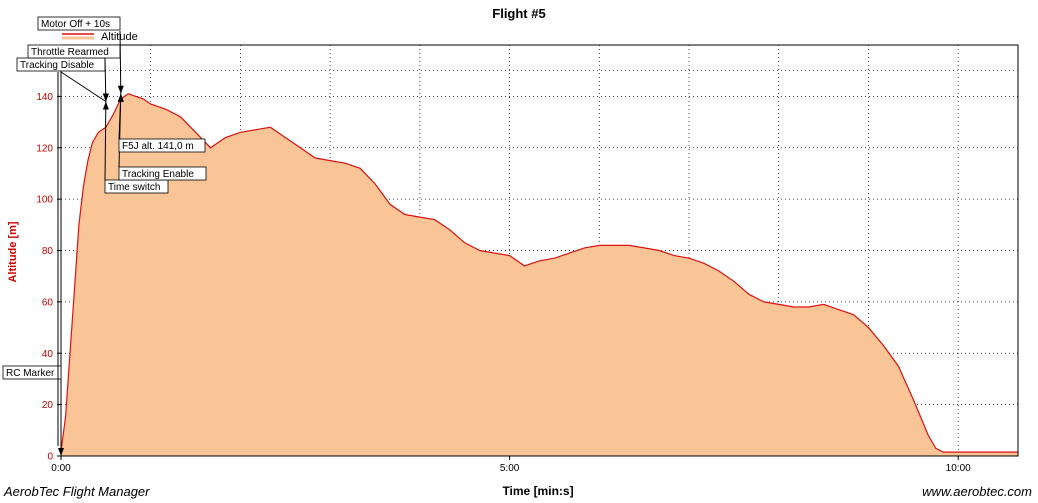  I want to click on annotation: Tracking Enable, so click(162, 137).